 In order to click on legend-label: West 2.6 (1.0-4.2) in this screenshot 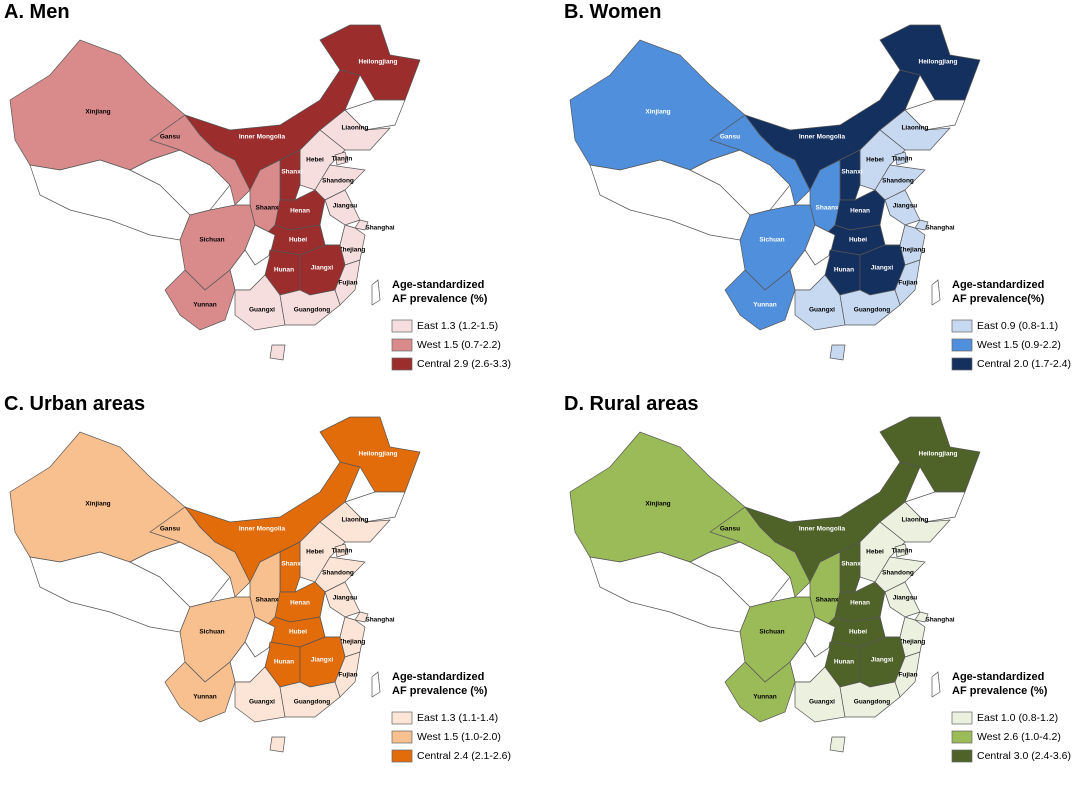, I will do `click(1019, 737)`.